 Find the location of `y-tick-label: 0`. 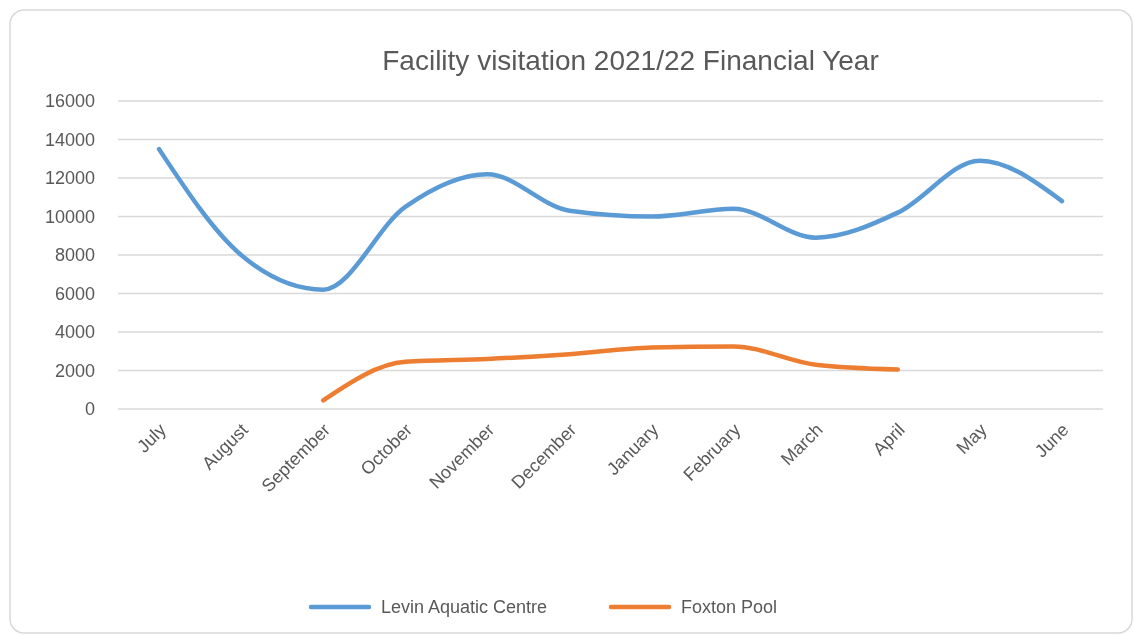

y-tick-label: 0 is located at coordinates (89, 409).